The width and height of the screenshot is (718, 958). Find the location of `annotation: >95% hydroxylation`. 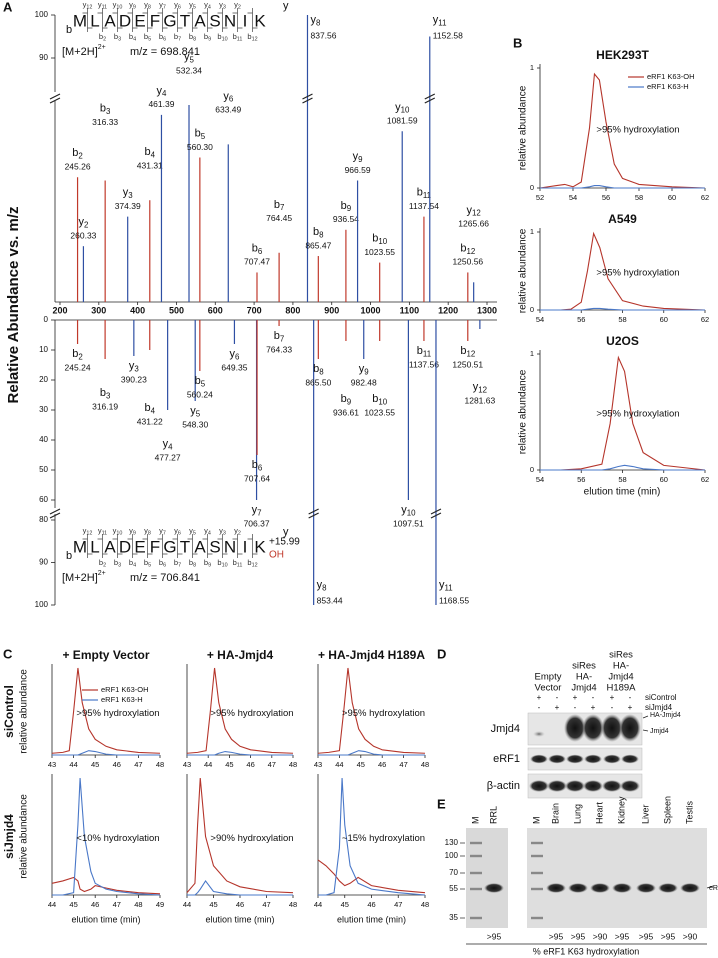

annotation: >95% hydroxylation is located at coordinates (637, 273).